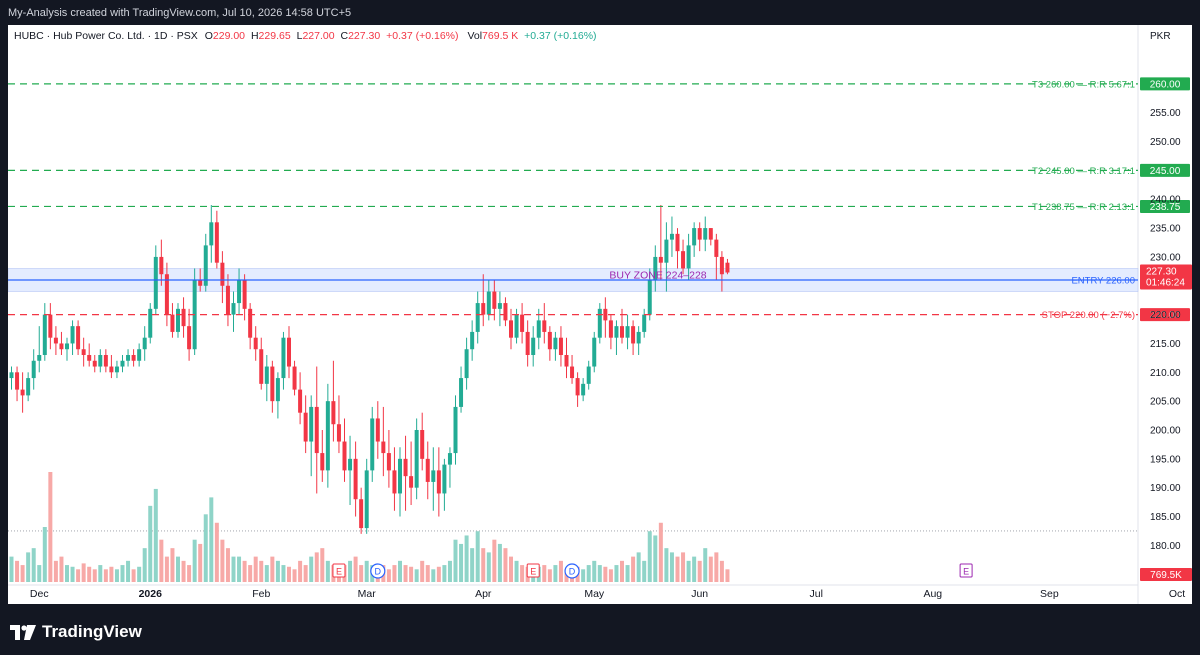 This screenshot has height=655, width=1200. I want to click on close-label: C, so click(344, 36).